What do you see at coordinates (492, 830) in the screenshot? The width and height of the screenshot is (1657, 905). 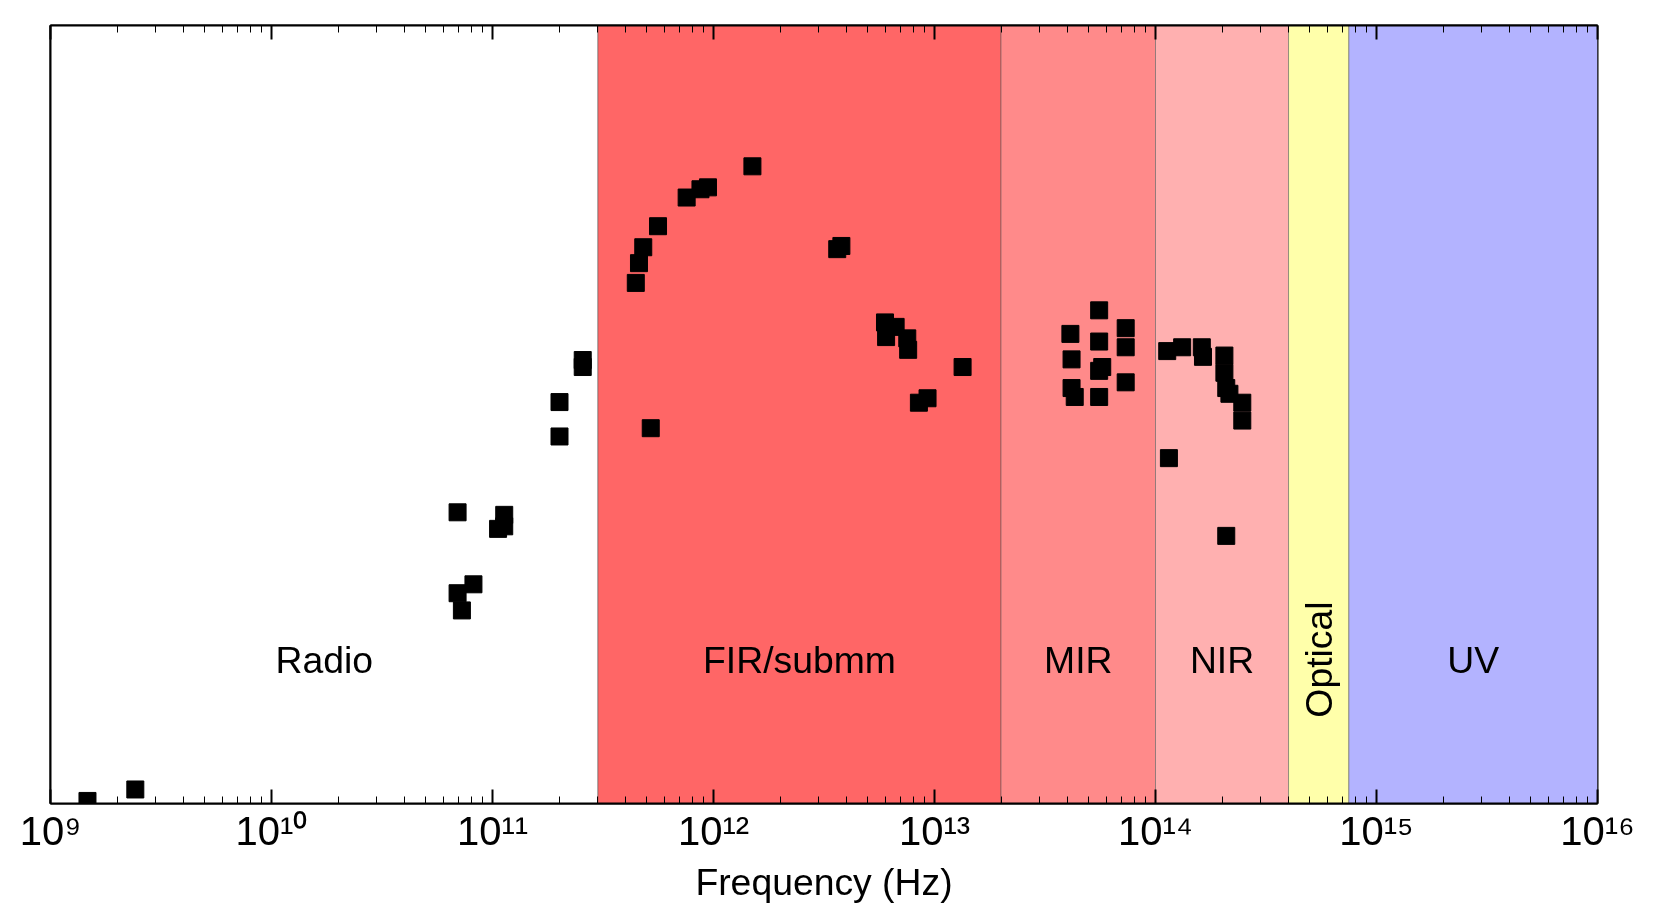 I see `x-tick-label: 10¹¹` at bounding box center [492, 830].